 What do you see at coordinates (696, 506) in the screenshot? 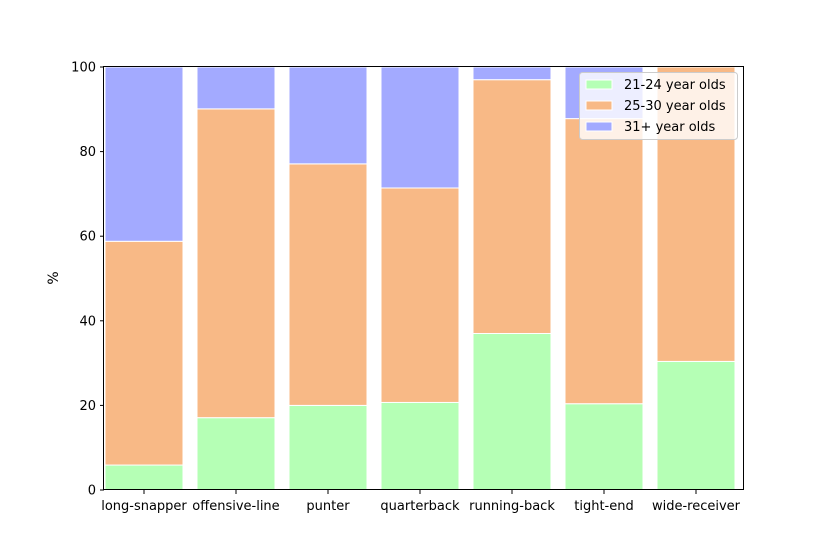
I see `x-tick-label: wide-receiver` at bounding box center [696, 506].